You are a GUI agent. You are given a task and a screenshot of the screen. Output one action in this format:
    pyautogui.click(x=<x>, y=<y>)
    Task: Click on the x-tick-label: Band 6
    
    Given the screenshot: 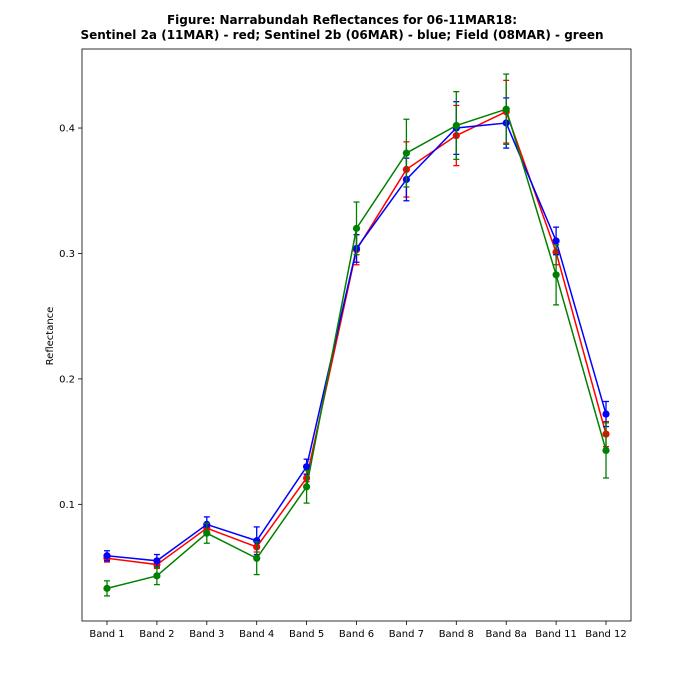 What is the action you would take?
    pyautogui.click(x=356, y=634)
    